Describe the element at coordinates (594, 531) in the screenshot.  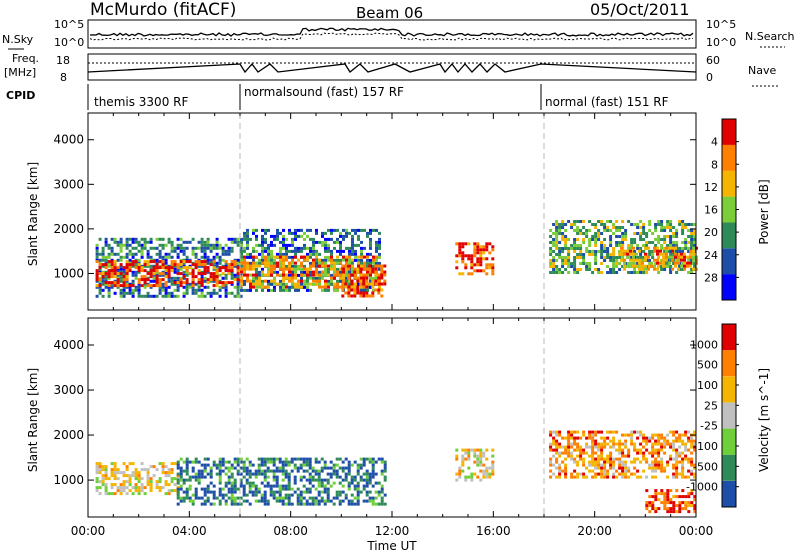
I see `time-tick-label: 20:00` at that location.